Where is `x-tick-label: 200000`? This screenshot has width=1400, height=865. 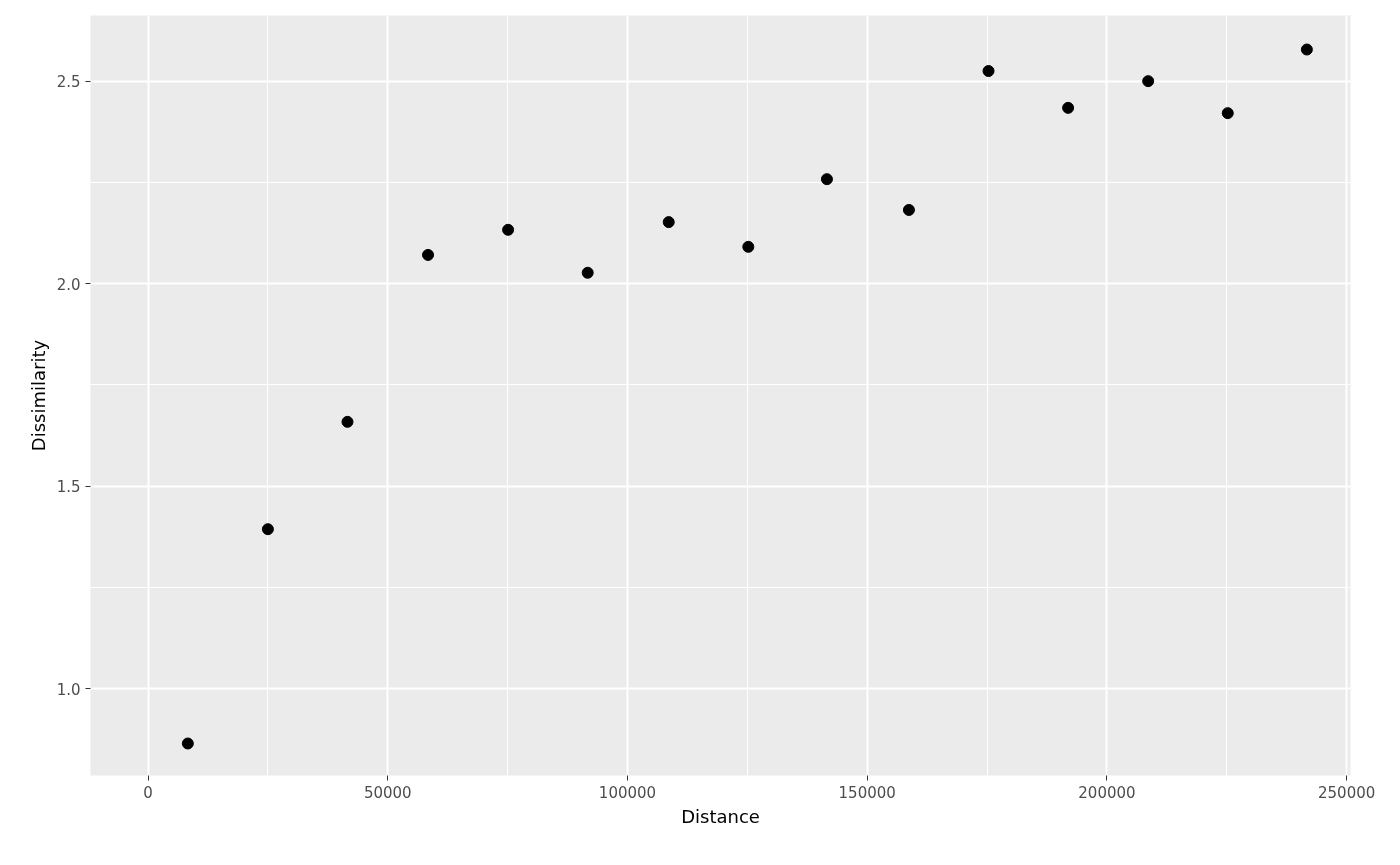 x-tick-label: 200000 is located at coordinates (1107, 792).